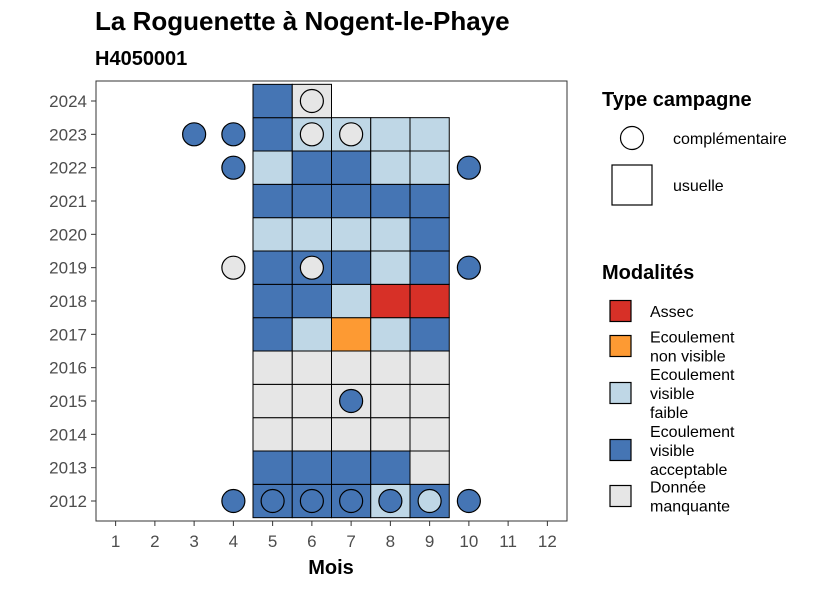  What do you see at coordinates (68, 501) in the screenshot?
I see `y-tick-label: 2012` at bounding box center [68, 501].